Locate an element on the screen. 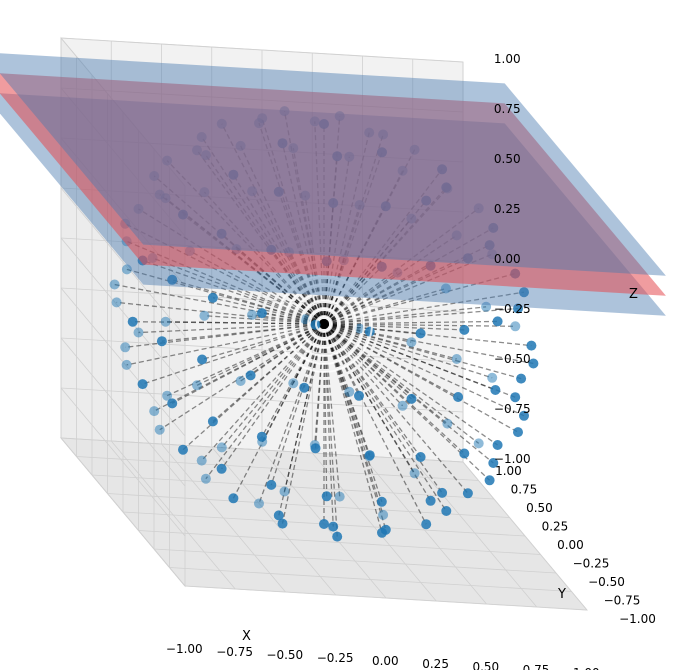 This screenshot has width=697, height=670. z-tick-label: 0.50 is located at coordinates (507, 159).